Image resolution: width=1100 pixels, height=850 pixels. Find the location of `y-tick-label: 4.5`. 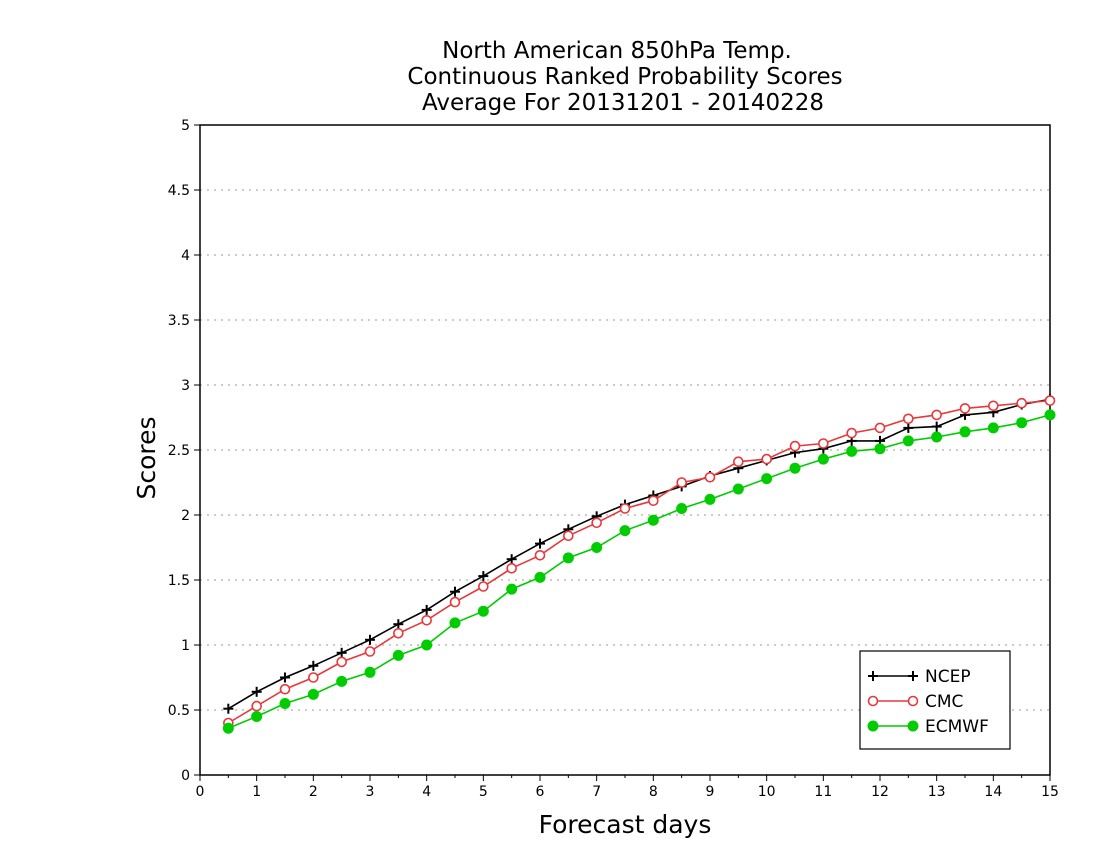

y-tick-label: 4.5 is located at coordinates (179, 191).